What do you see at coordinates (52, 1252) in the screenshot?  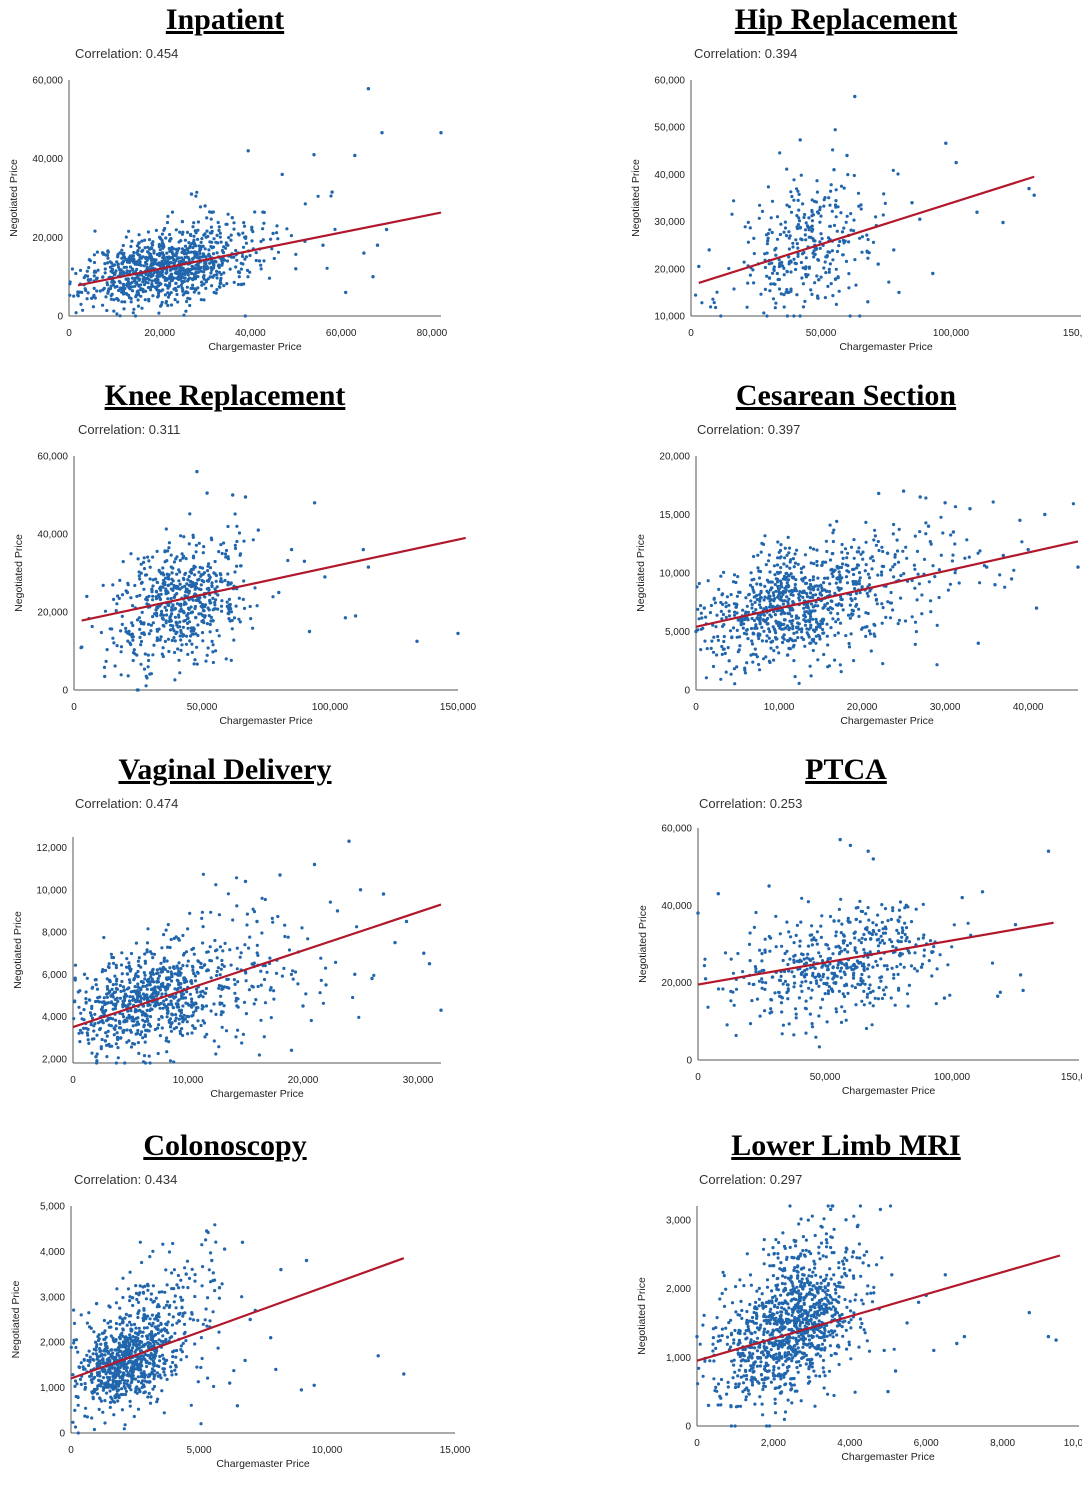 I see `y-tick-label: 4,000` at bounding box center [52, 1252].